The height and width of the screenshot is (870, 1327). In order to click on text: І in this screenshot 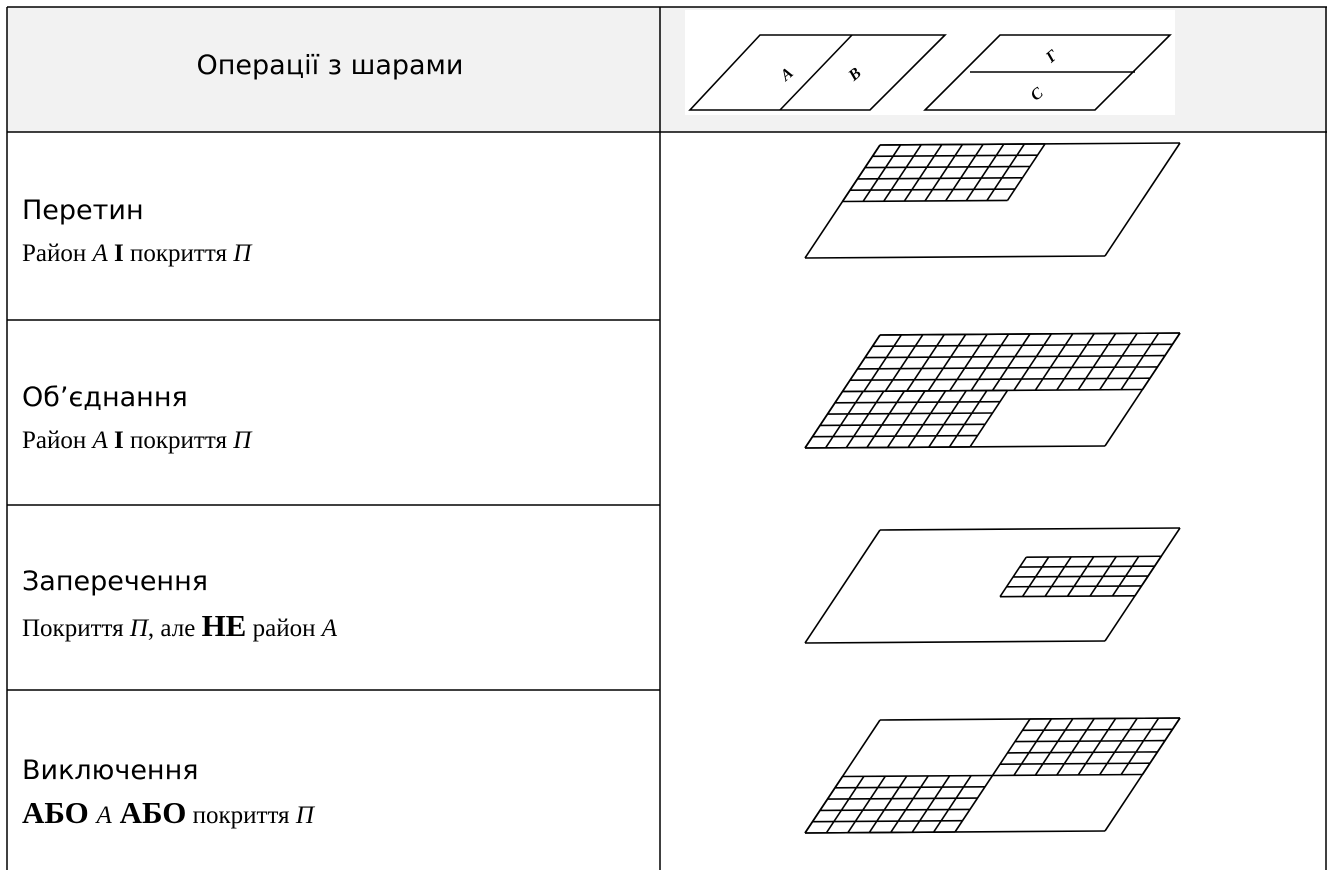, I will do `click(115, 440)`.